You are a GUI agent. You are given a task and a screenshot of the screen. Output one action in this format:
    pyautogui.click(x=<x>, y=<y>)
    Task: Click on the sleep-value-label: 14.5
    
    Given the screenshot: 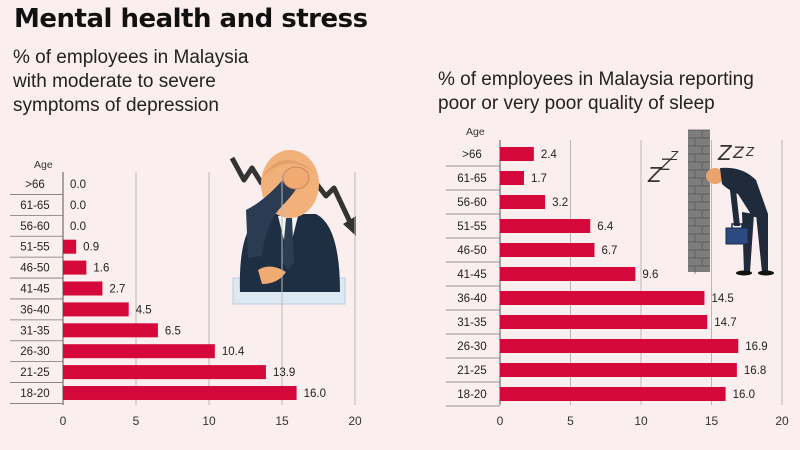 What is the action you would take?
    pyautogui.click(x=722, y=299)
    